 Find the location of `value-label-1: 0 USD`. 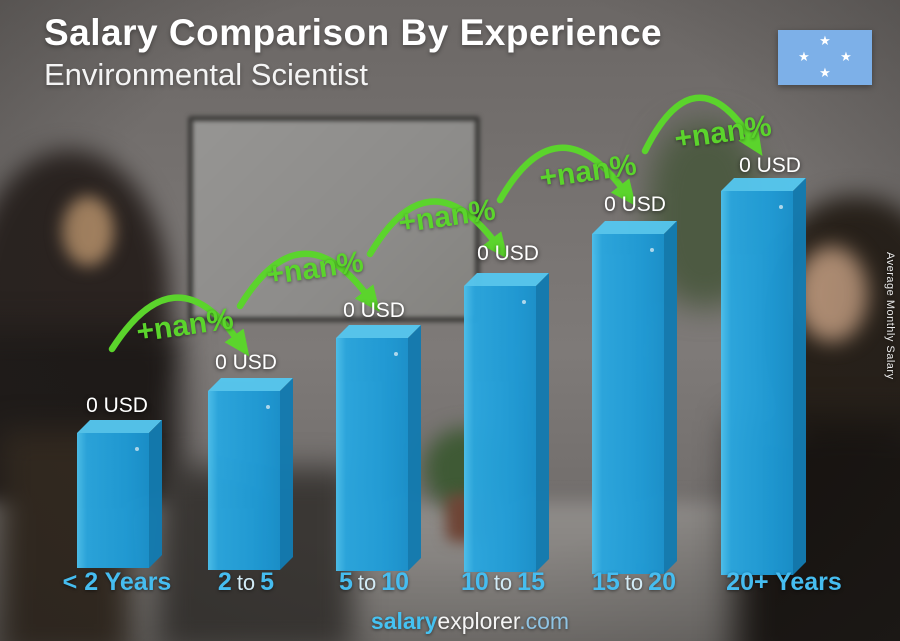

value-label-1: 0 USD is located at coordinates (246, 362).